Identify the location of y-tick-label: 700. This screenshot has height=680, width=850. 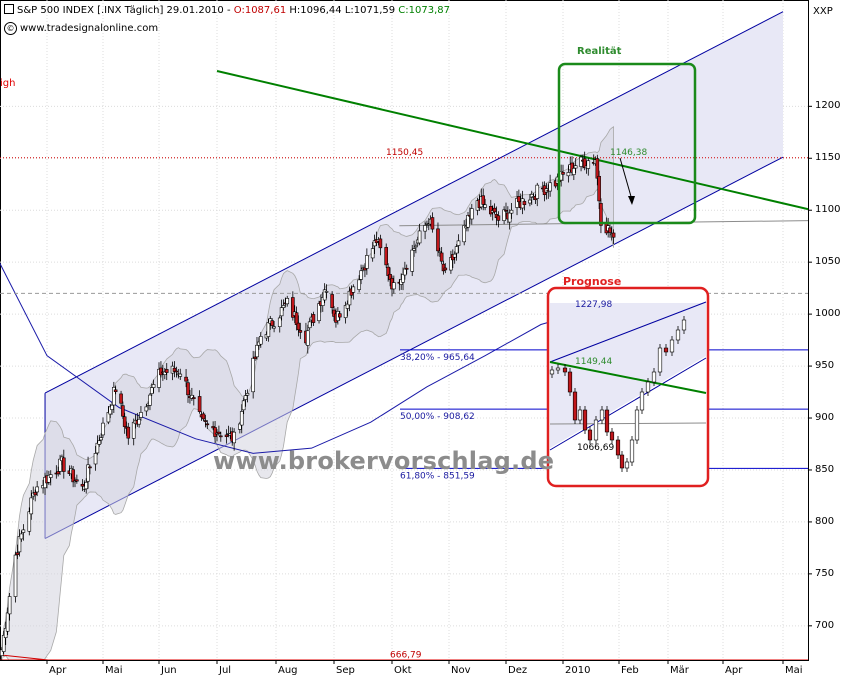
(825, 625).